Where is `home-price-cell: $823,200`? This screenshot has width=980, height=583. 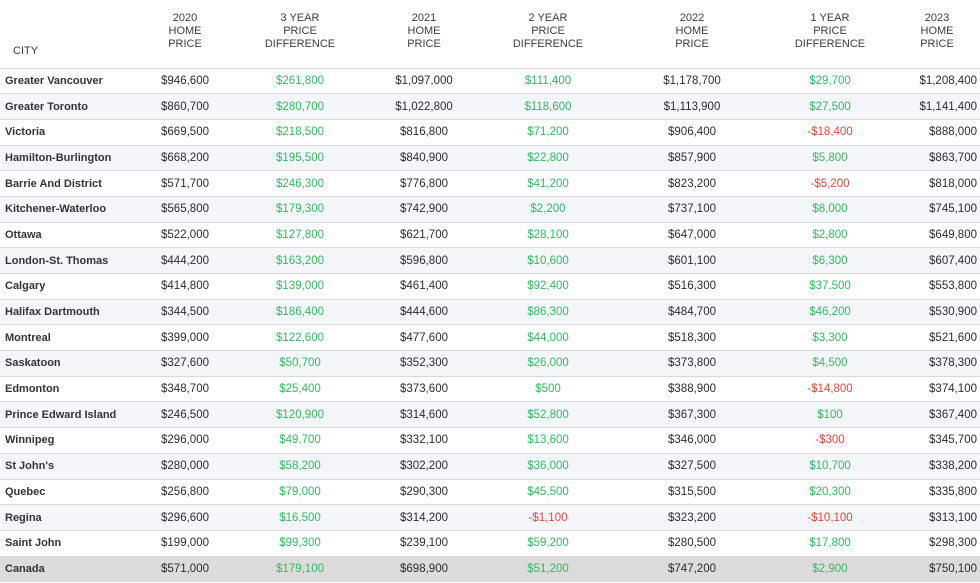 home-price-cell: $823,200 is located at coordinates (692, 183).